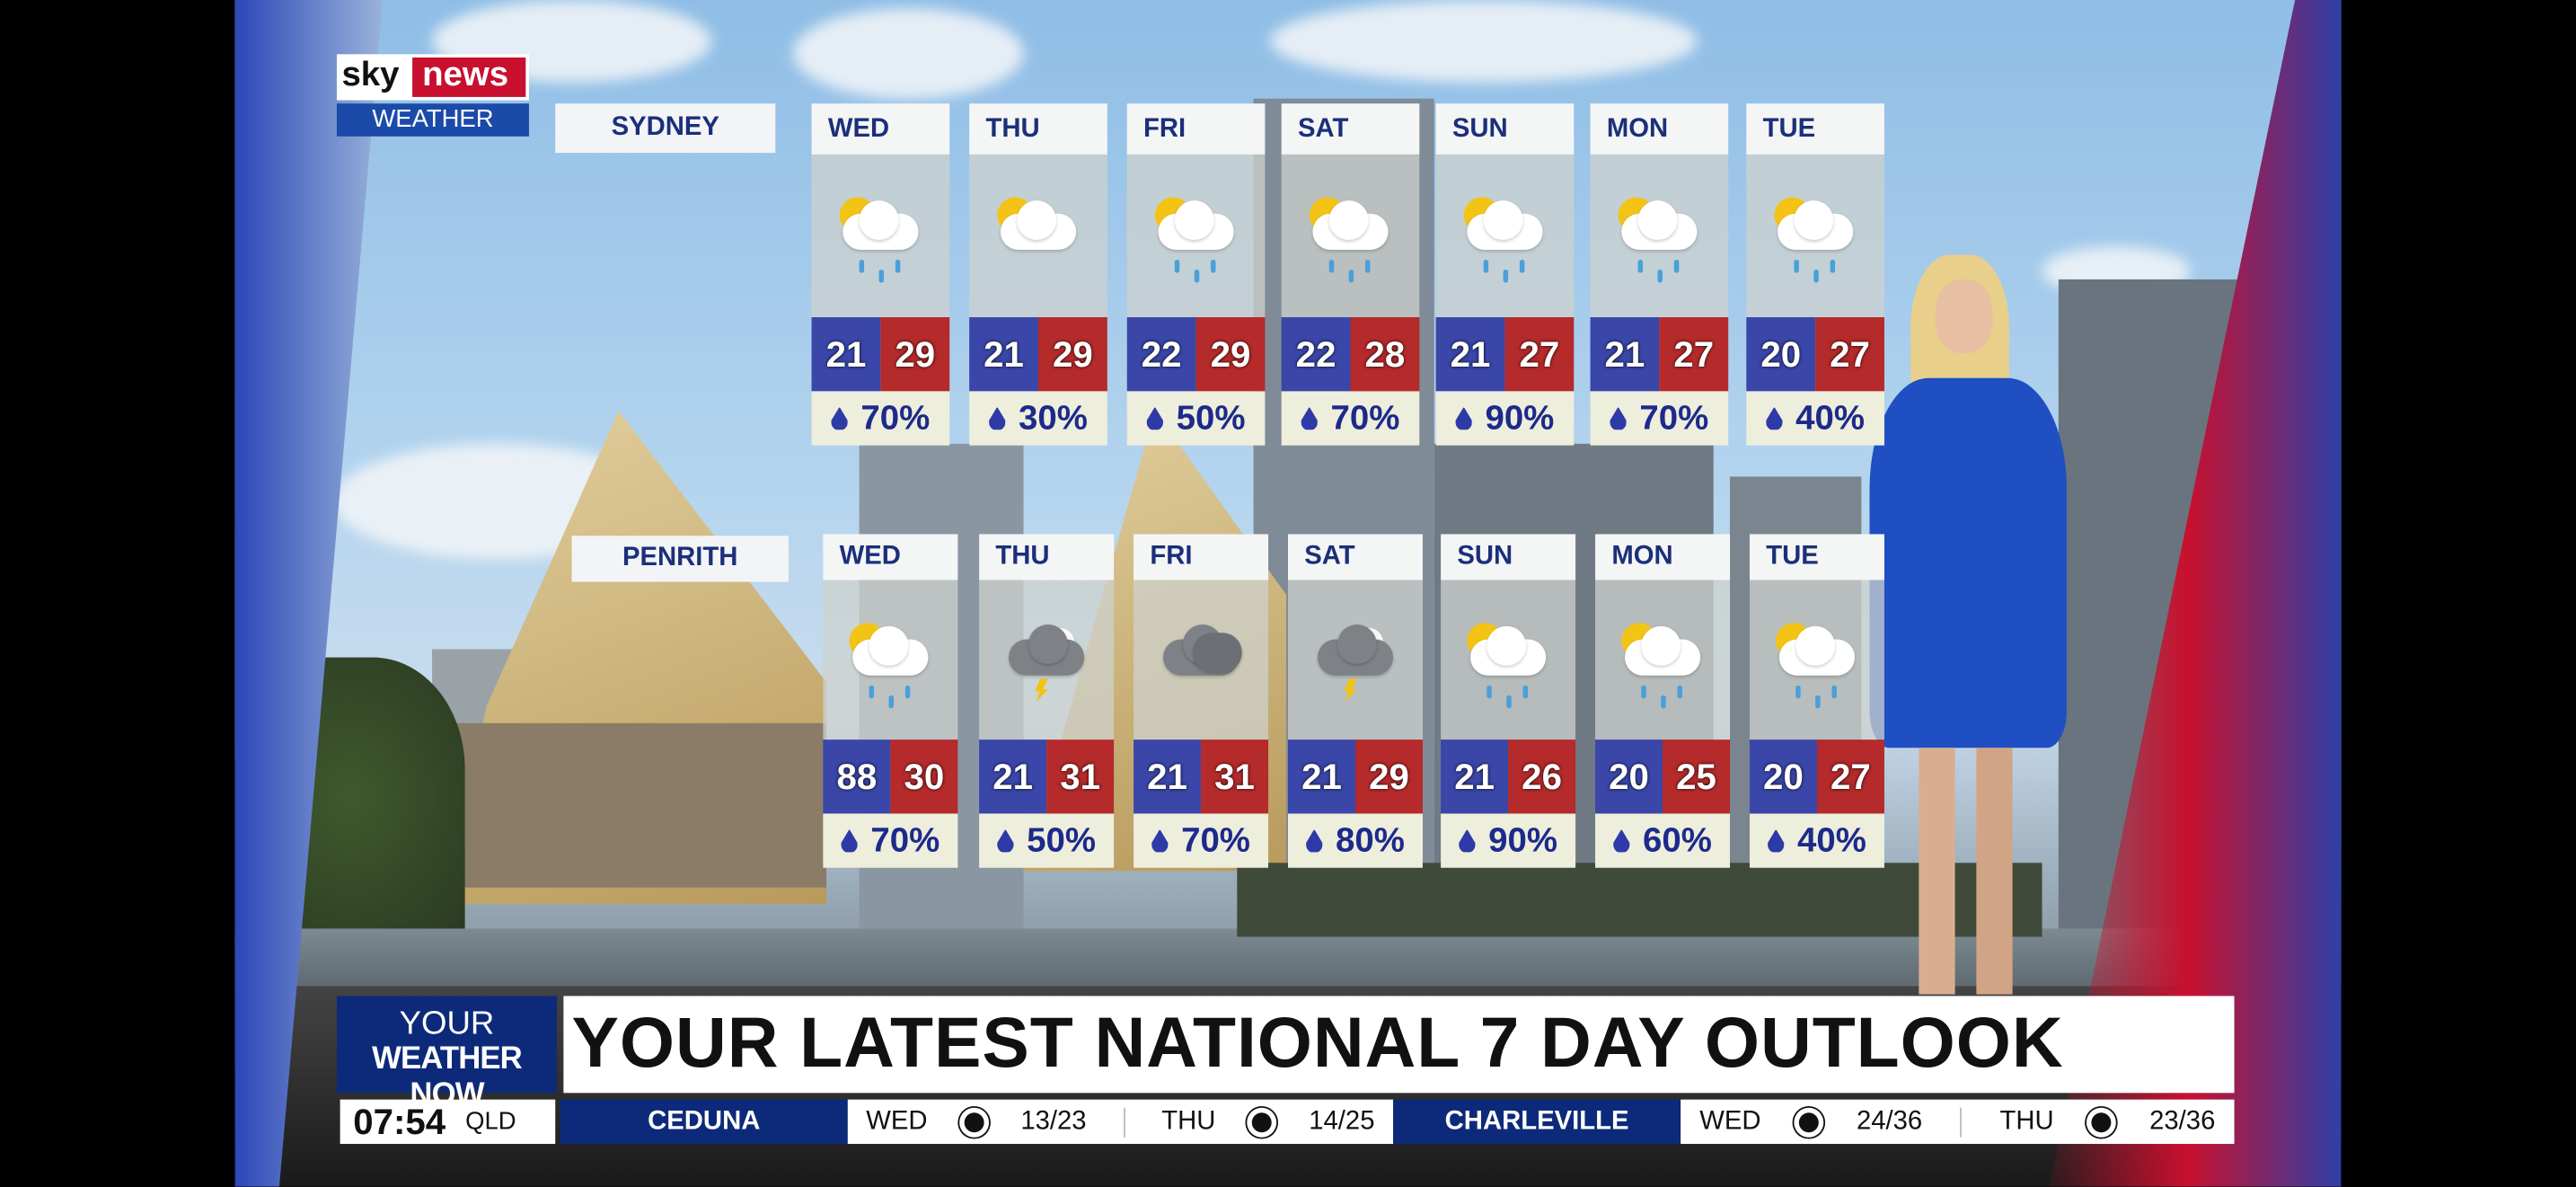  Describe the element at coordinates (924, 777) in the screenshot. I see `high-temp: 30` at that location.